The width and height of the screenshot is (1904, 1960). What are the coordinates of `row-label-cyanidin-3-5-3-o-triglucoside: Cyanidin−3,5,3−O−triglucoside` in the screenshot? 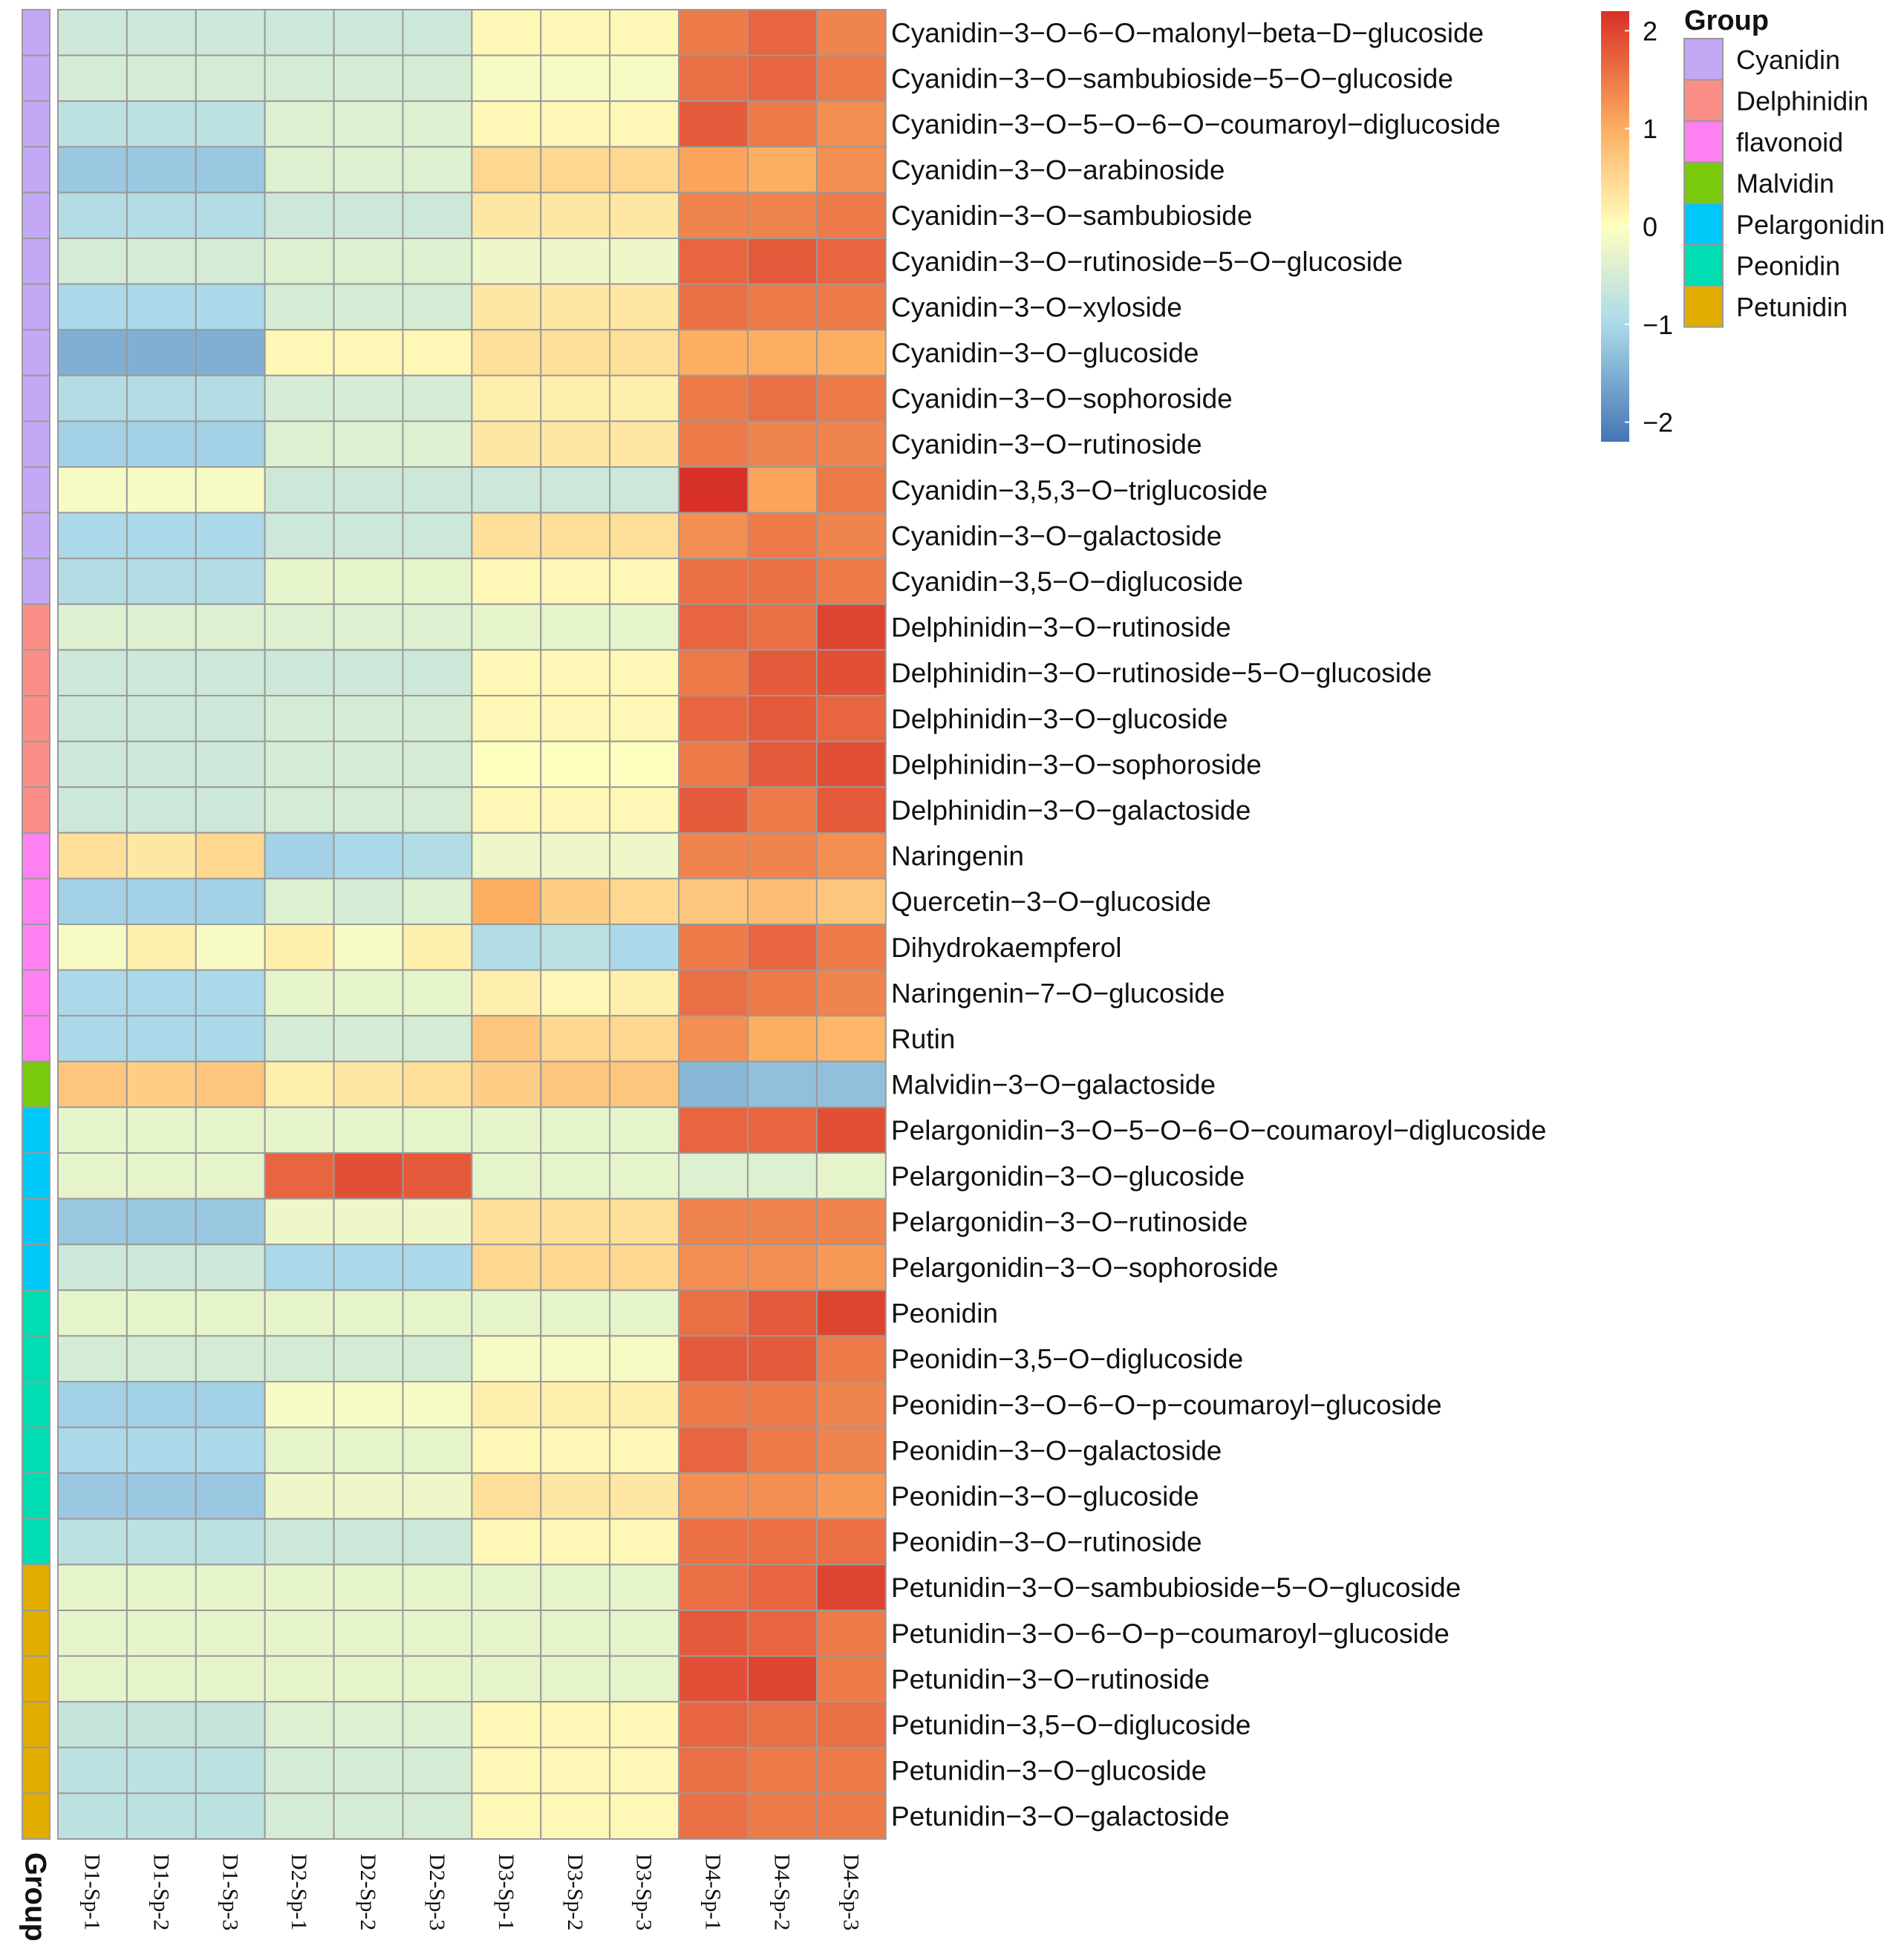 It's located at (1080, 490).